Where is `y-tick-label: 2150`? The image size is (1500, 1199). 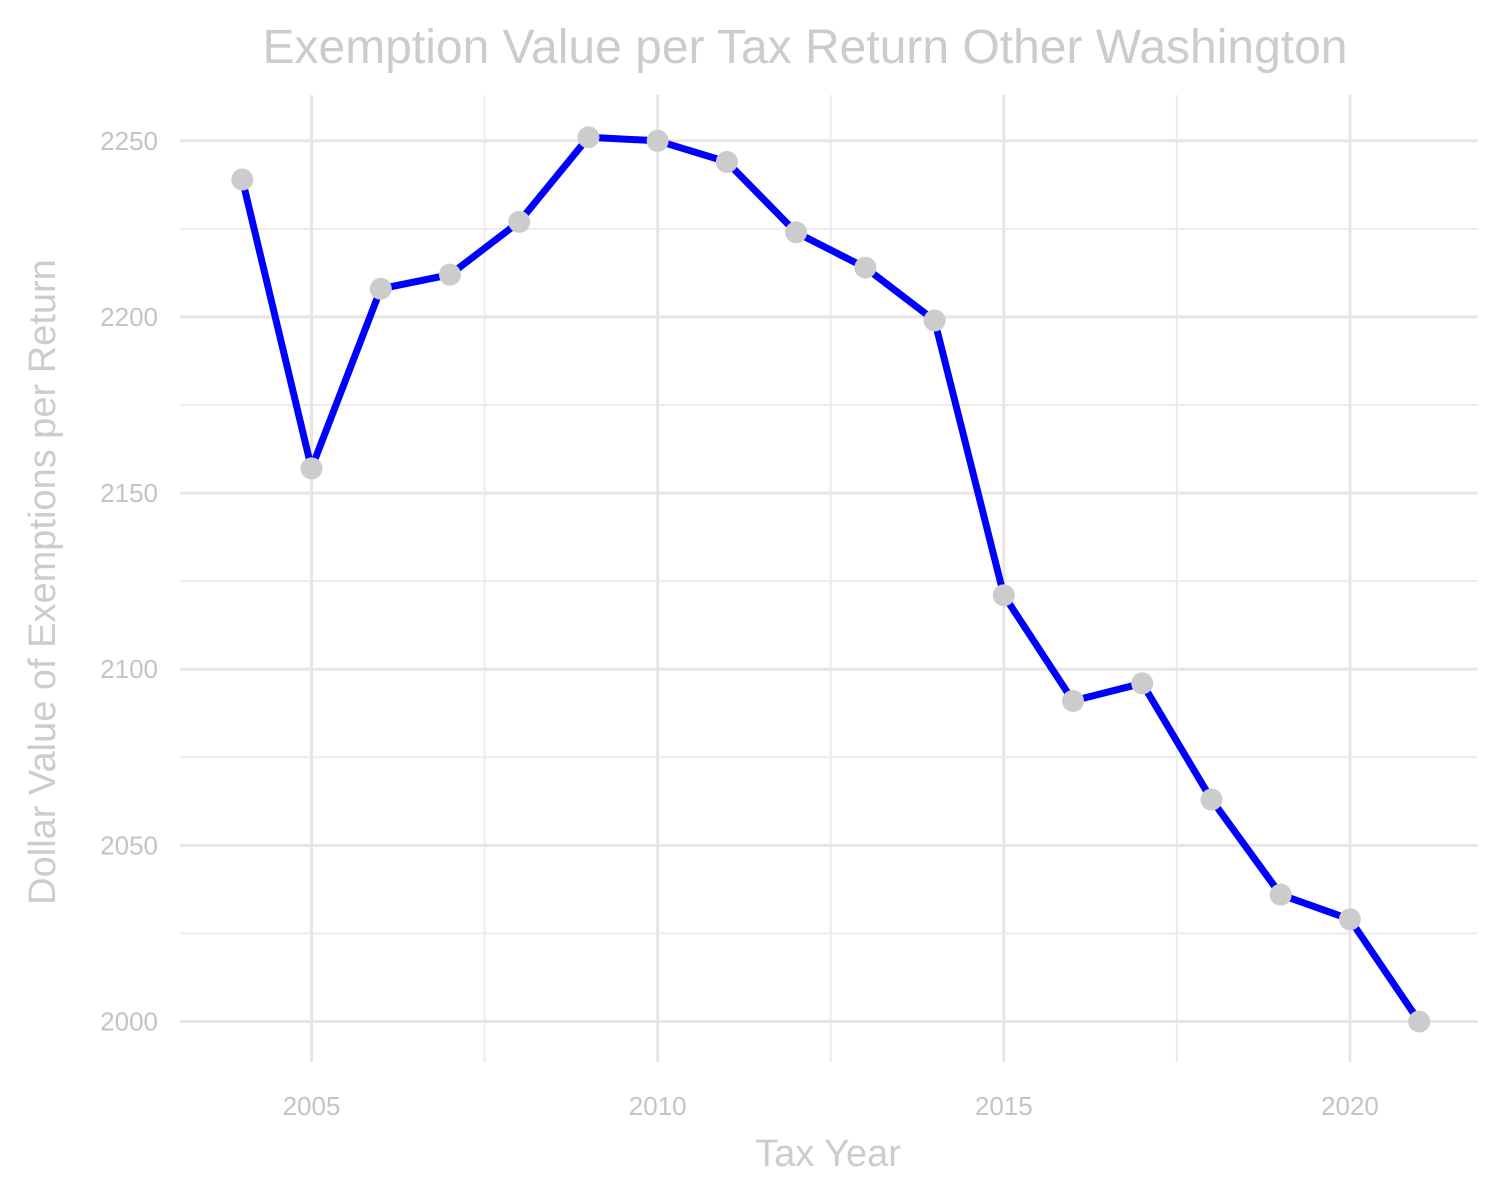 y-tick-label: 2150 is located at coordinates (129, 493).